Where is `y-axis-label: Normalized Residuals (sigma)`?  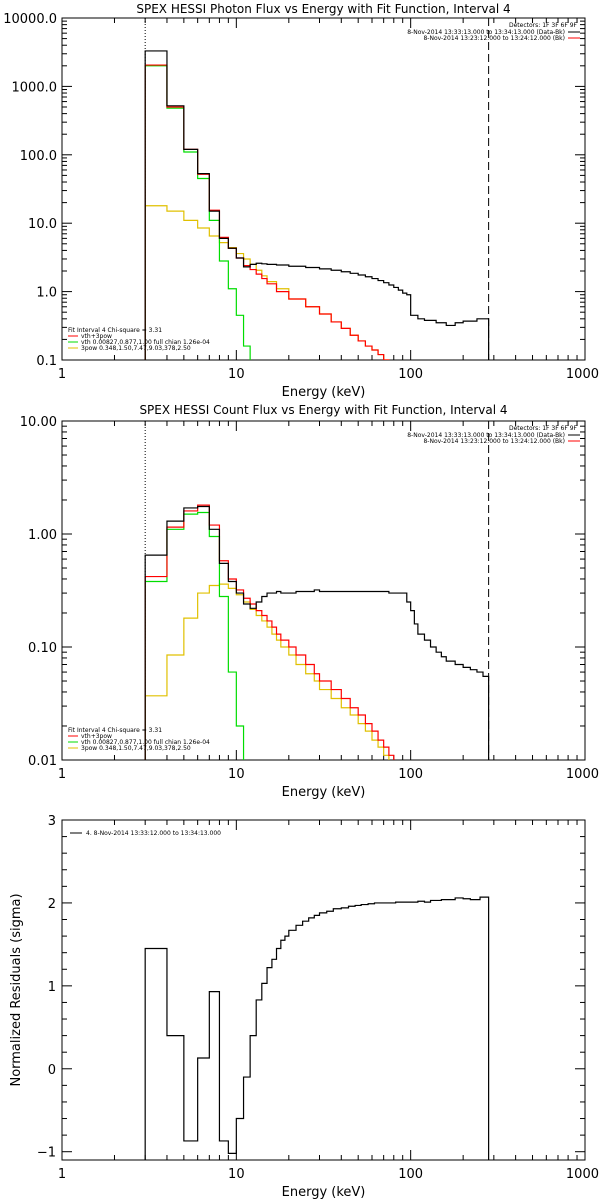 y-axis-label: Normalized Residuals (sigma) is located at coordinates (16, 989).